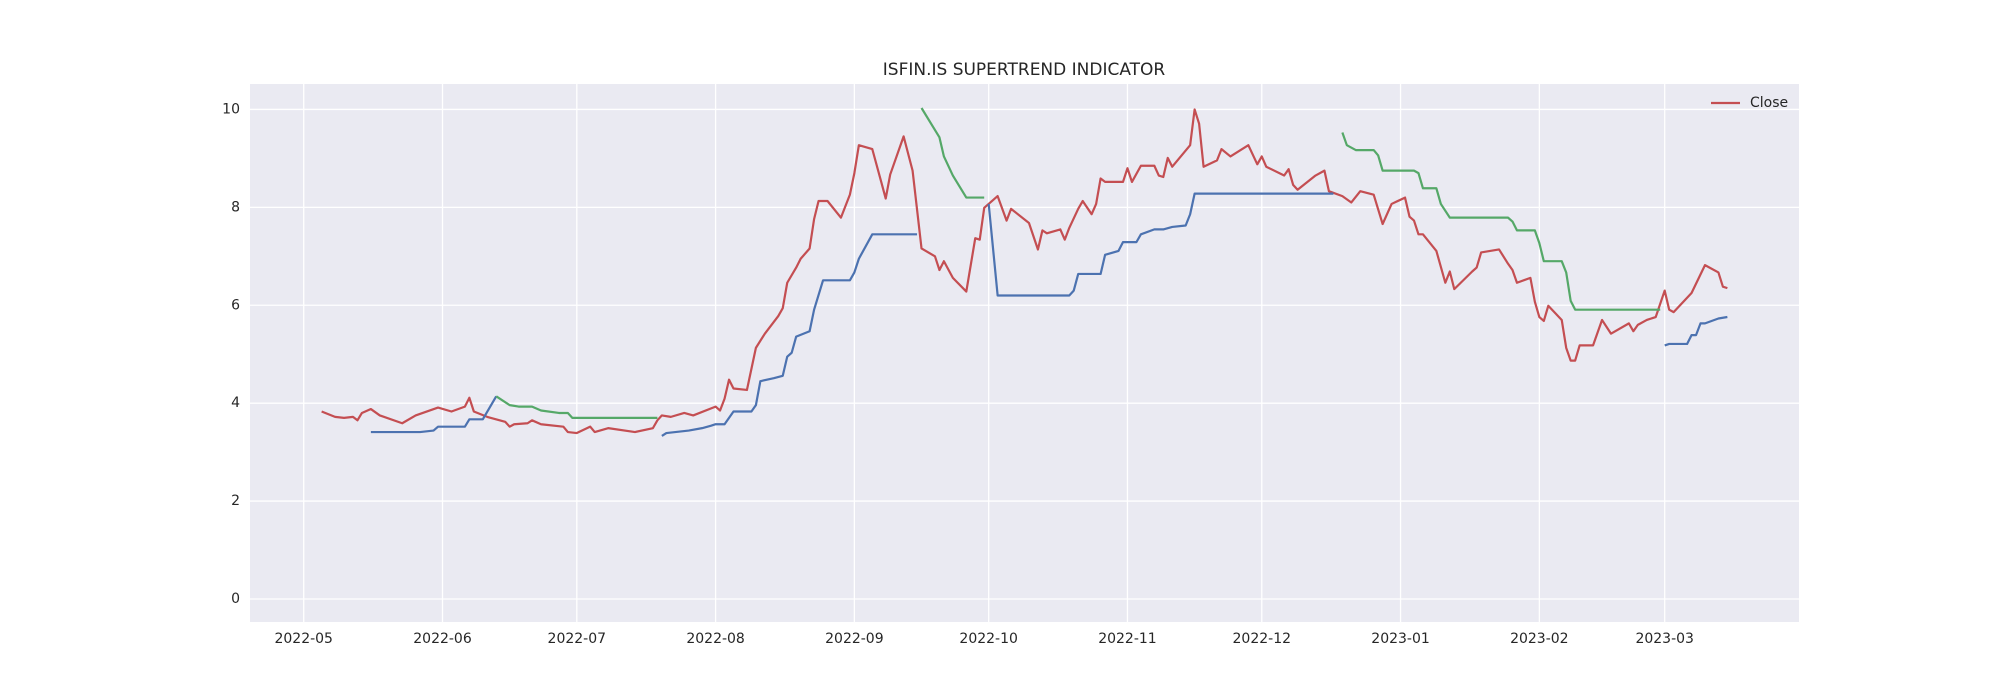 This screenshot has width=2000, height=700. What do you see at coordinates (854, 639) in the screenshot?
I see `x-tick-label: 2022-09` at bounding box center [854, 639].